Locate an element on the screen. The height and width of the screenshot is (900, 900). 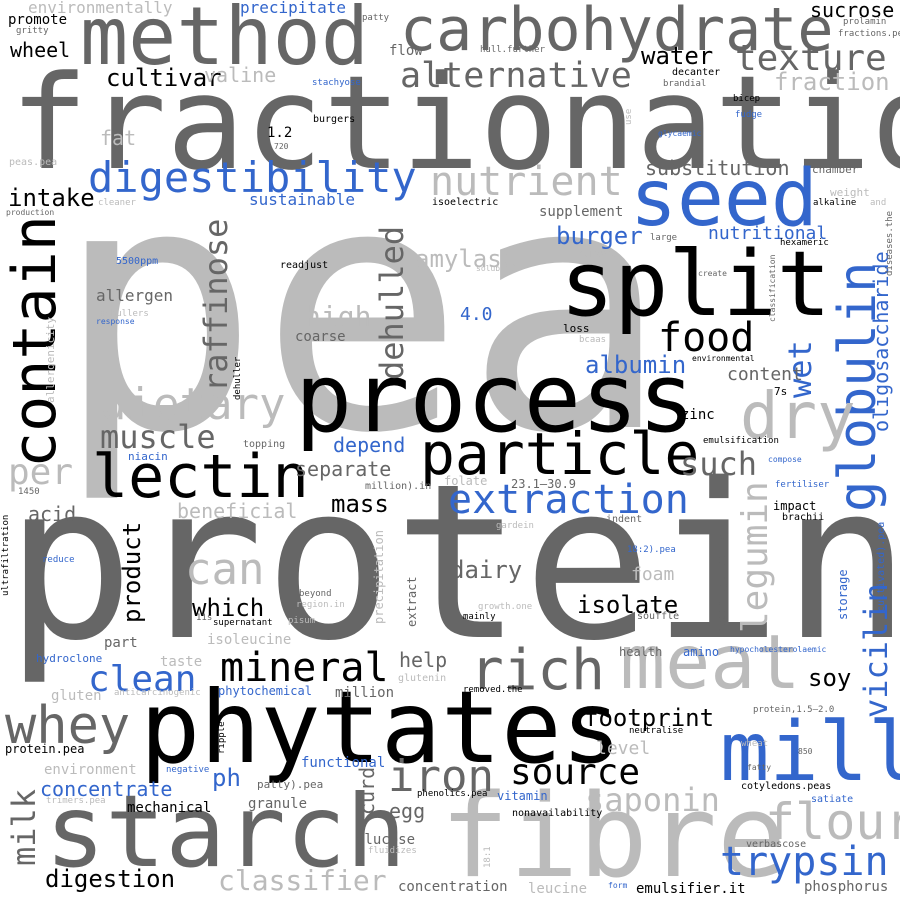
word-bcaas: bcaas is located at coordinates (593, 340).